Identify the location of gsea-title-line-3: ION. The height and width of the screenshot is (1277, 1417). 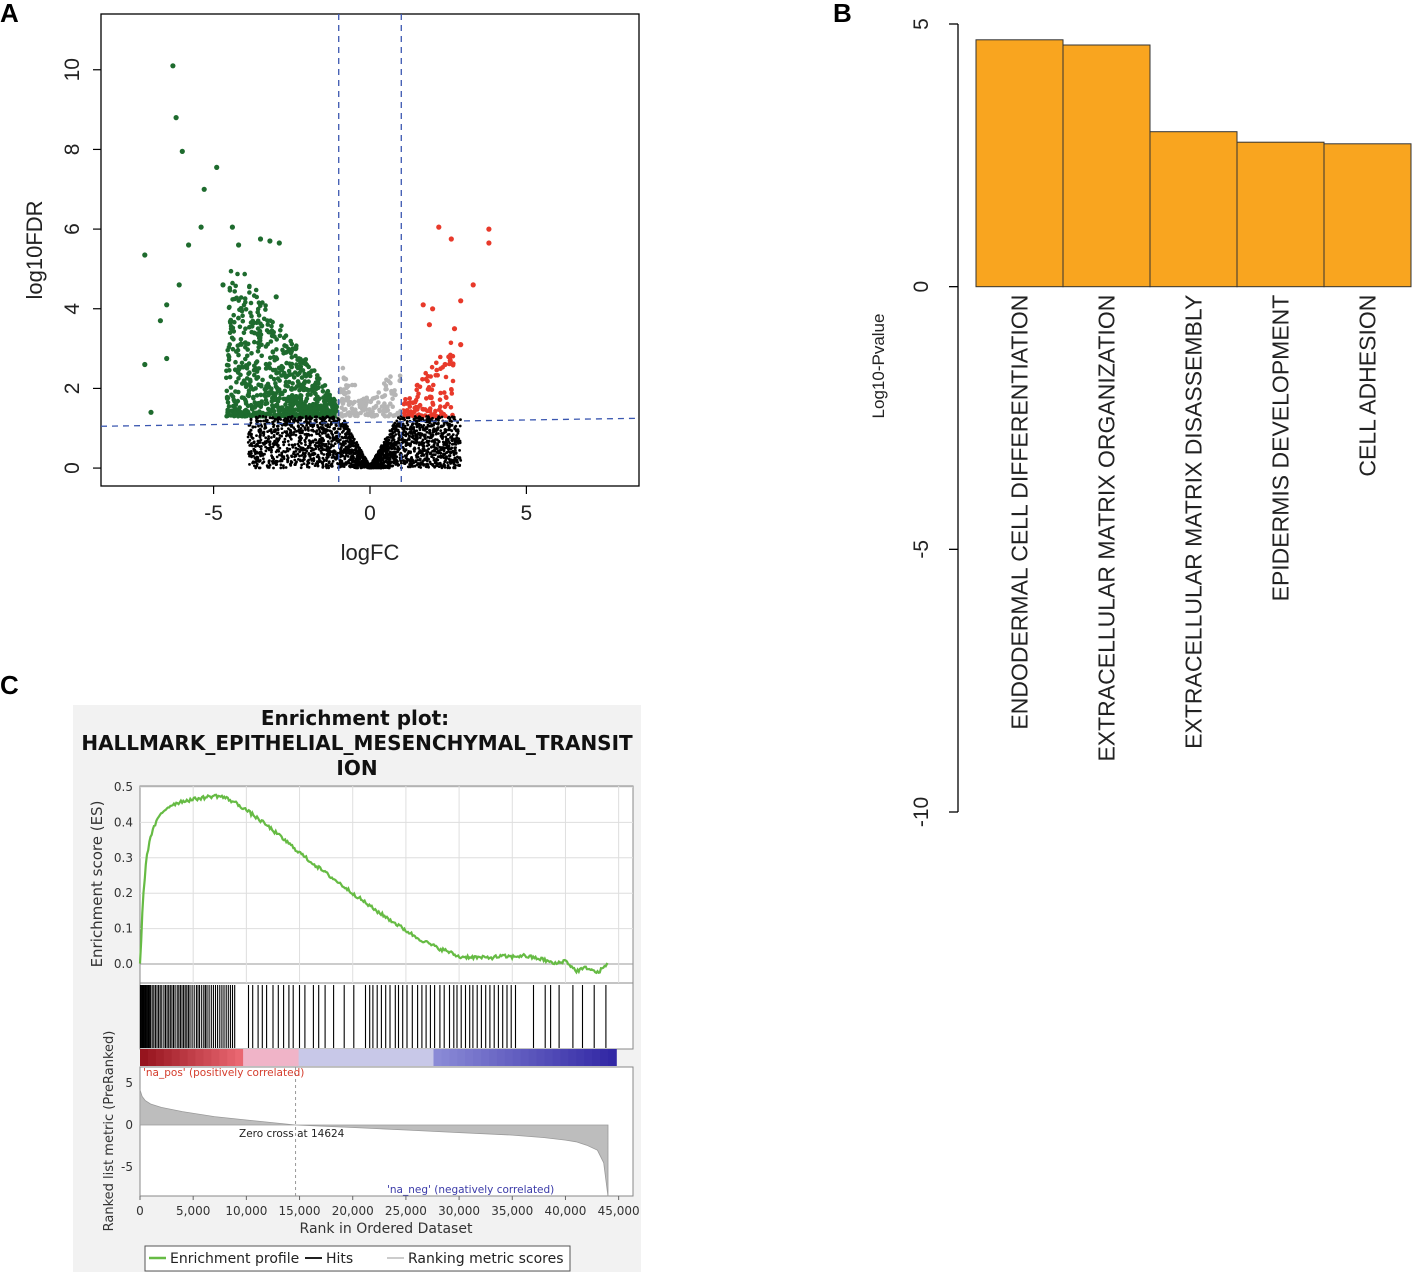
(356, 768).